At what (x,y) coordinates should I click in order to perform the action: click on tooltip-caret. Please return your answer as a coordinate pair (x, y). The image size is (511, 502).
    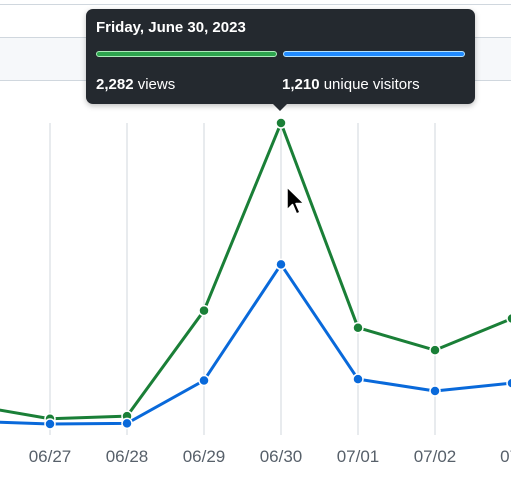
    Looking at the image, I should click on (280, 107).